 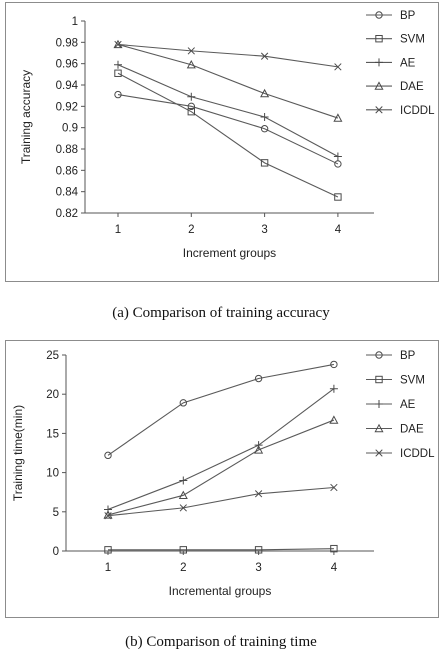 I want to click on accuracy-legend-item-bp: BP, so click(x=391, y=16).